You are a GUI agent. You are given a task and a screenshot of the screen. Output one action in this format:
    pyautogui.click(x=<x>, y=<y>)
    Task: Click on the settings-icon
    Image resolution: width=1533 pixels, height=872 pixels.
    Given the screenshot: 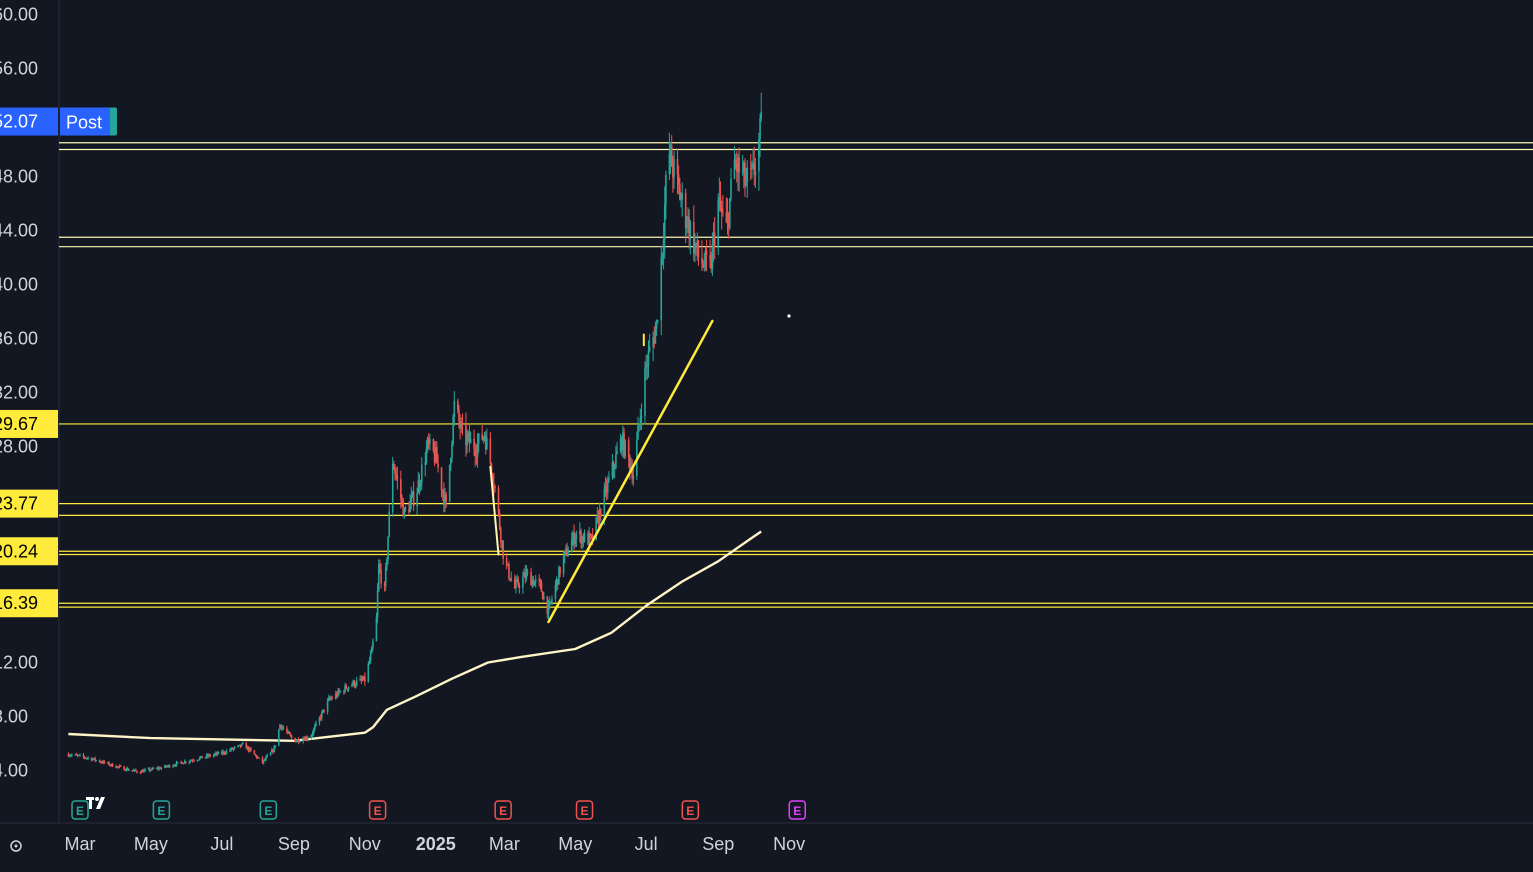 What is the action you would take?
    pyautogui.click(x=16, y=846)
    